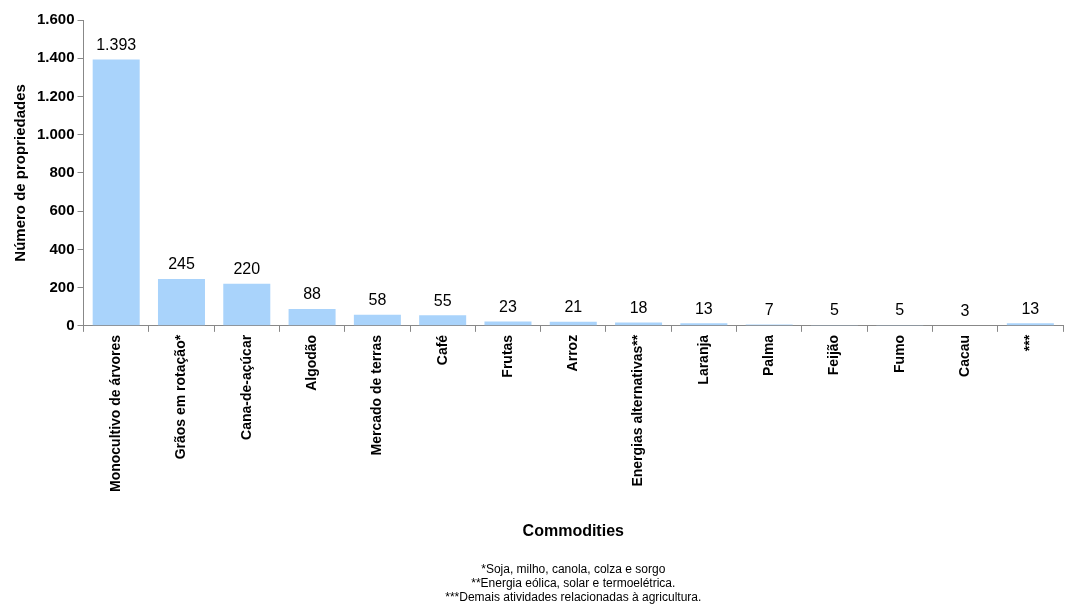  I want to click on y-tick-label: 0, so click(70, 324).